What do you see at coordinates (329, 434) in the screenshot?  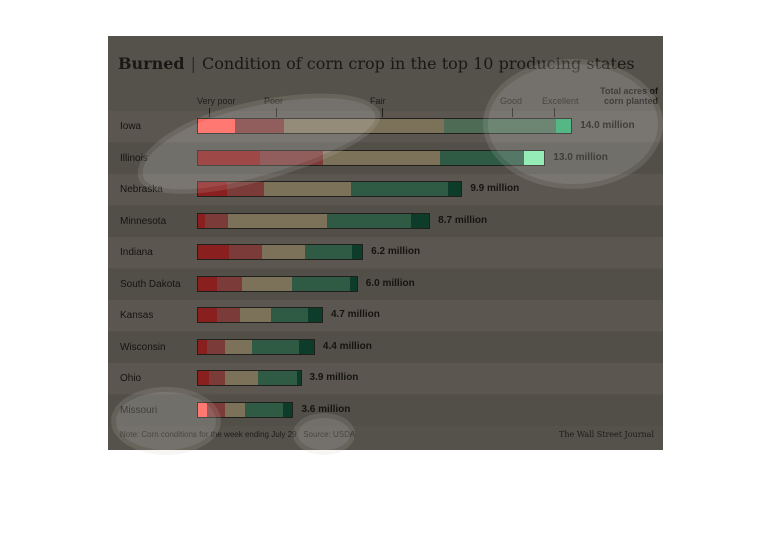 I see `source-text: Source: USDA` at bounding box center [329, 434].